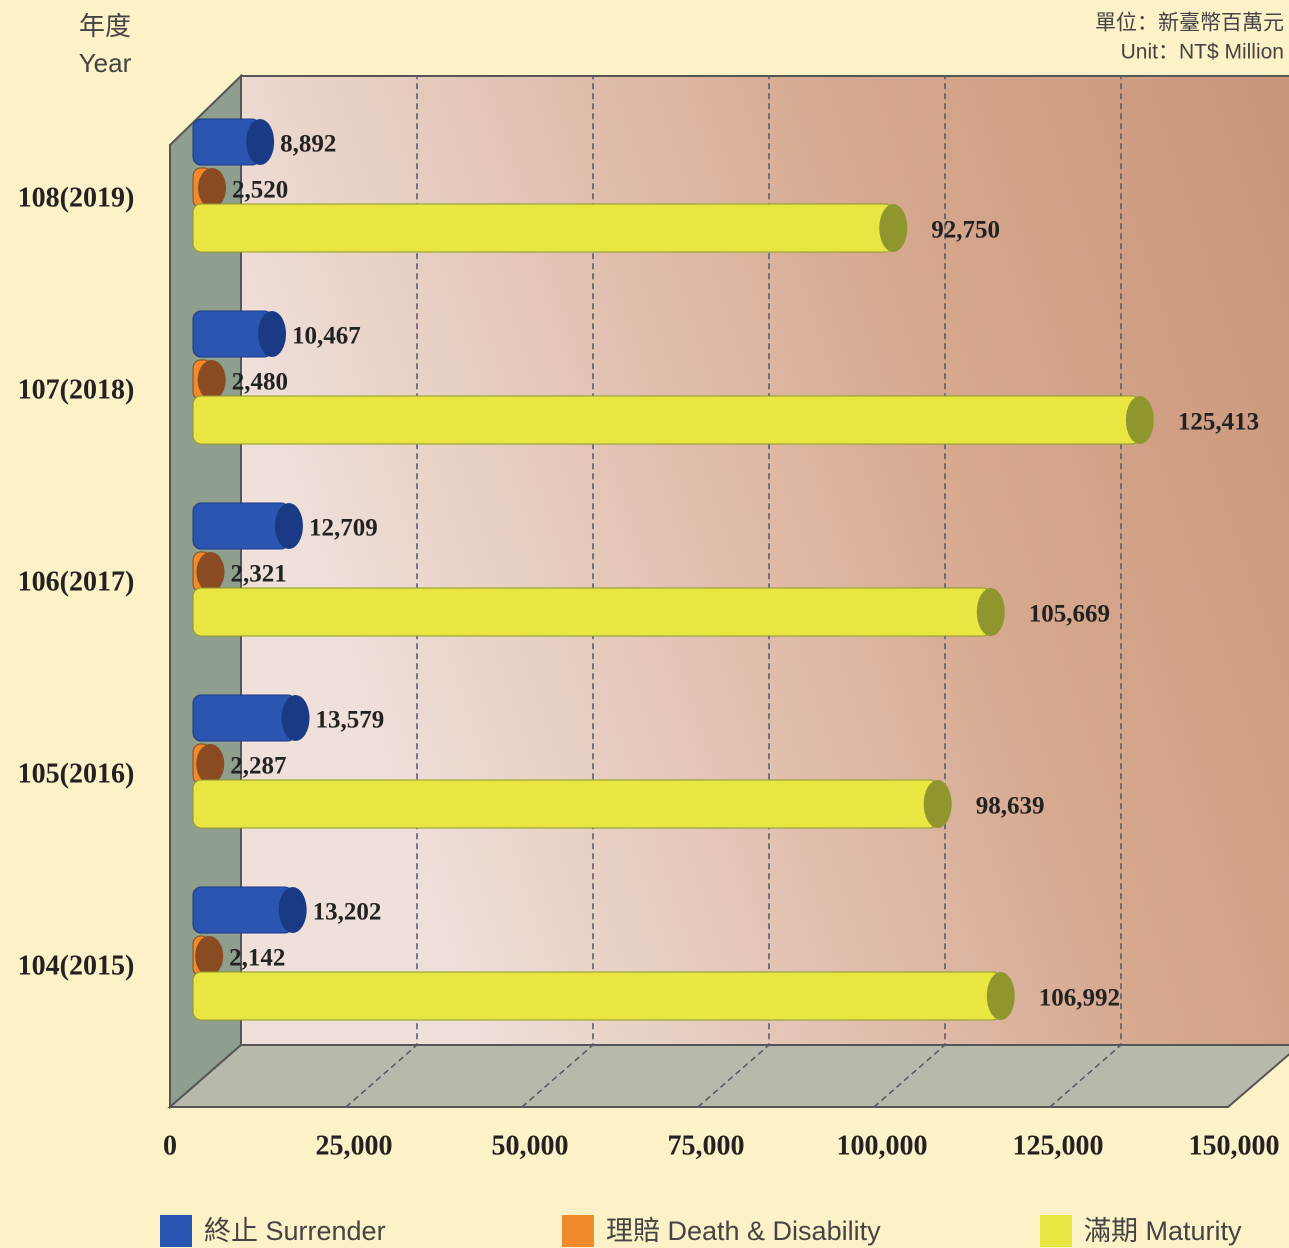 The height and width of the screenshot is (1248, 1289). Describe the element at coordinates (259, 574) in the screenshot. I see `value-label: 2,321` at that location.